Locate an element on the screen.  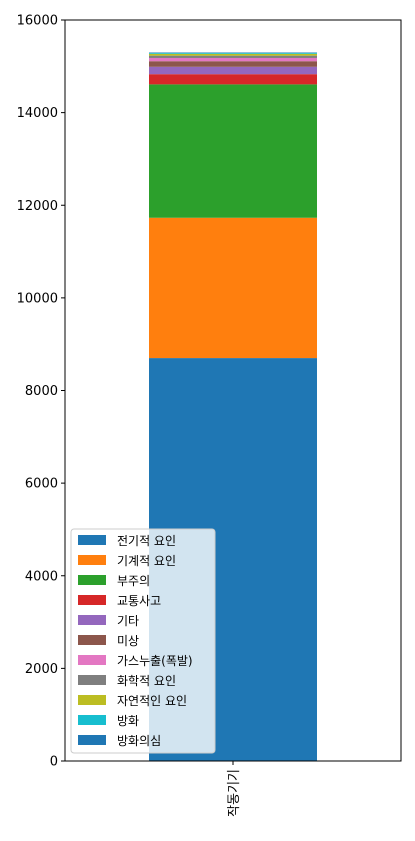
legend-label-3: 교통사고 is located at coordinates (139, 601).